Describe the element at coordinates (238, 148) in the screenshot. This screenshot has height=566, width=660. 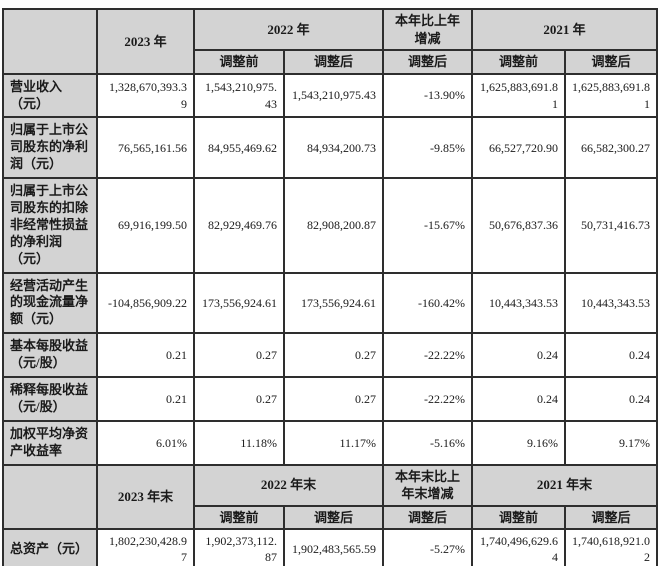
I see `cell-prev-adjusted-before: 84,955,469.62` at that location.